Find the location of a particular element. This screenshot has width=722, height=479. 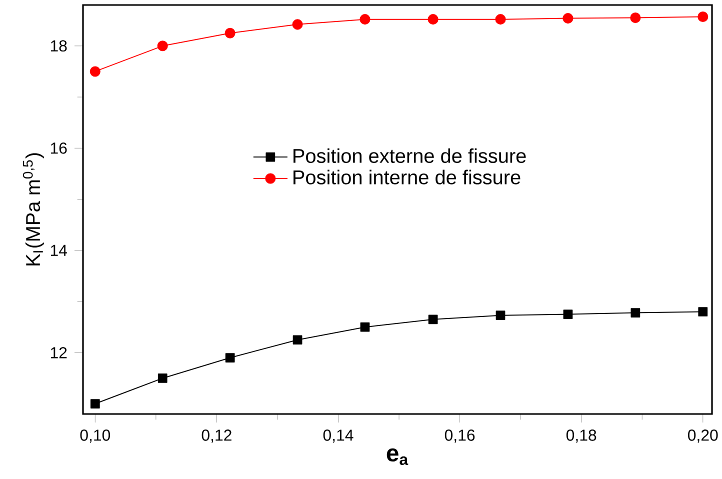

x-tick-label: 0,20 is located at coordinates (703, 436).